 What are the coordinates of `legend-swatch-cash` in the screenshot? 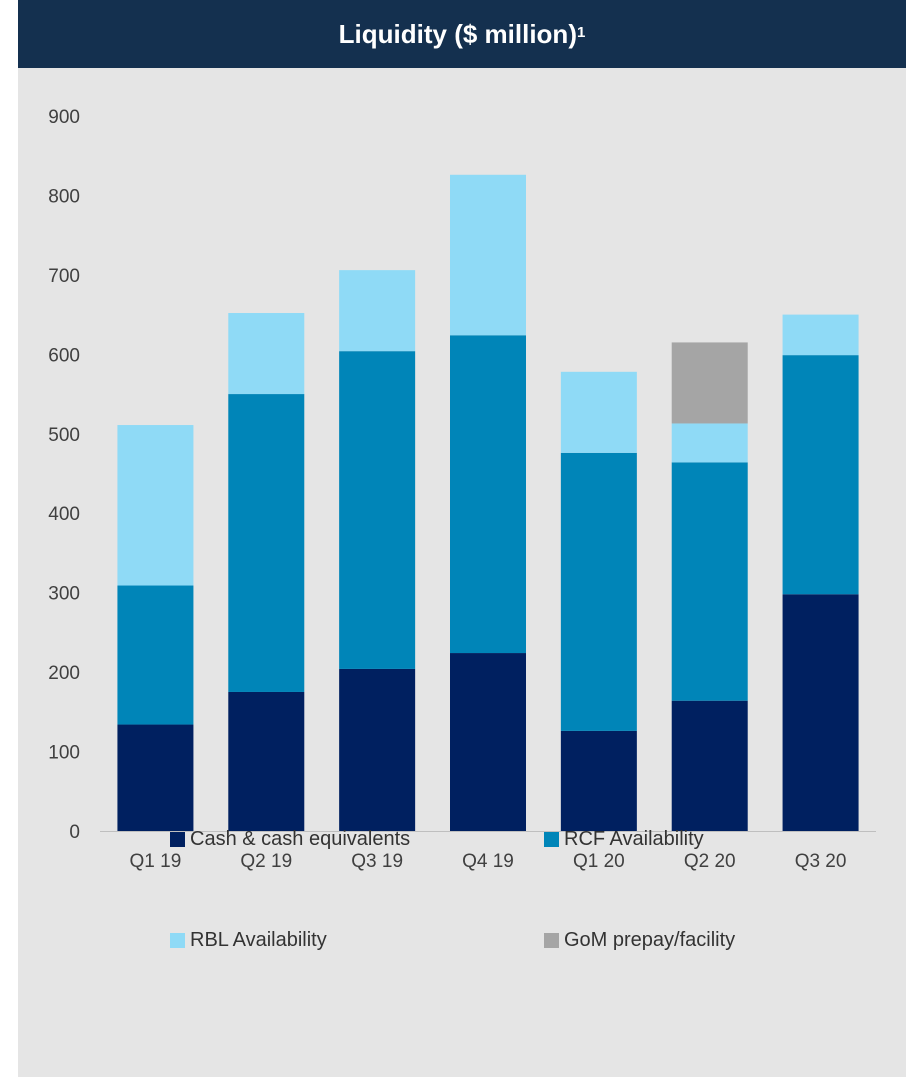 It's located at (177, 839).